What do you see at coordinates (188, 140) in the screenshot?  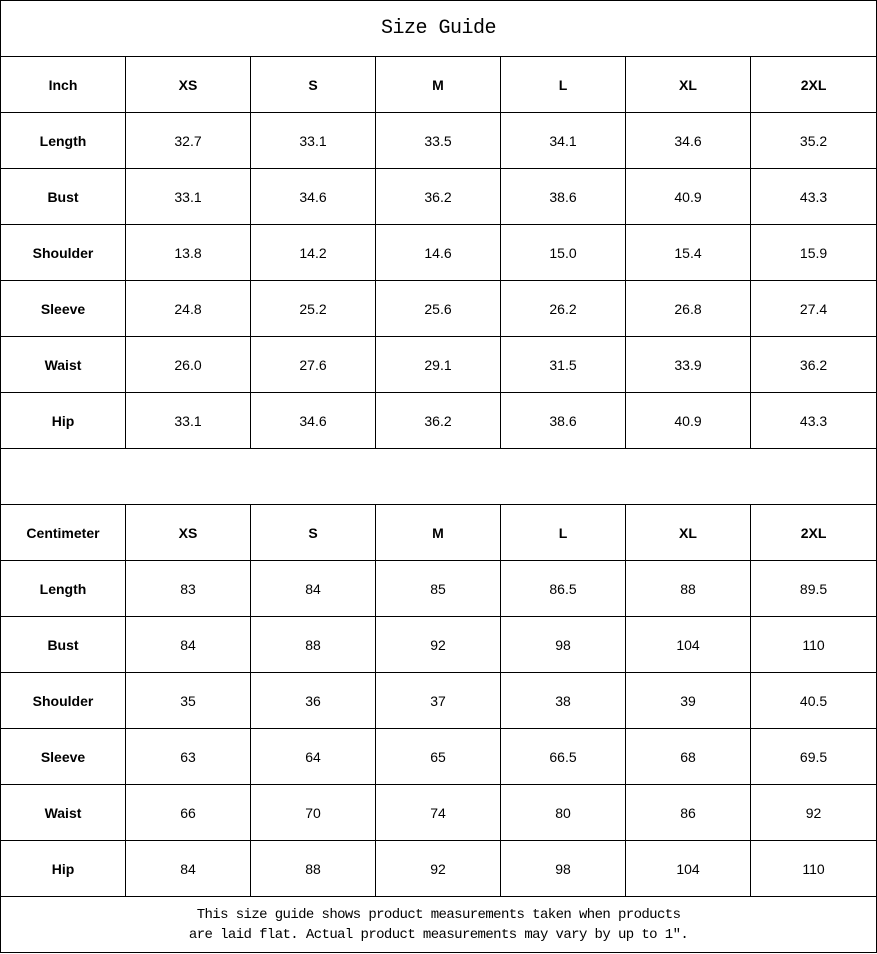 I see `measurement-cell: 32.7` at bounding box center [188, 140].